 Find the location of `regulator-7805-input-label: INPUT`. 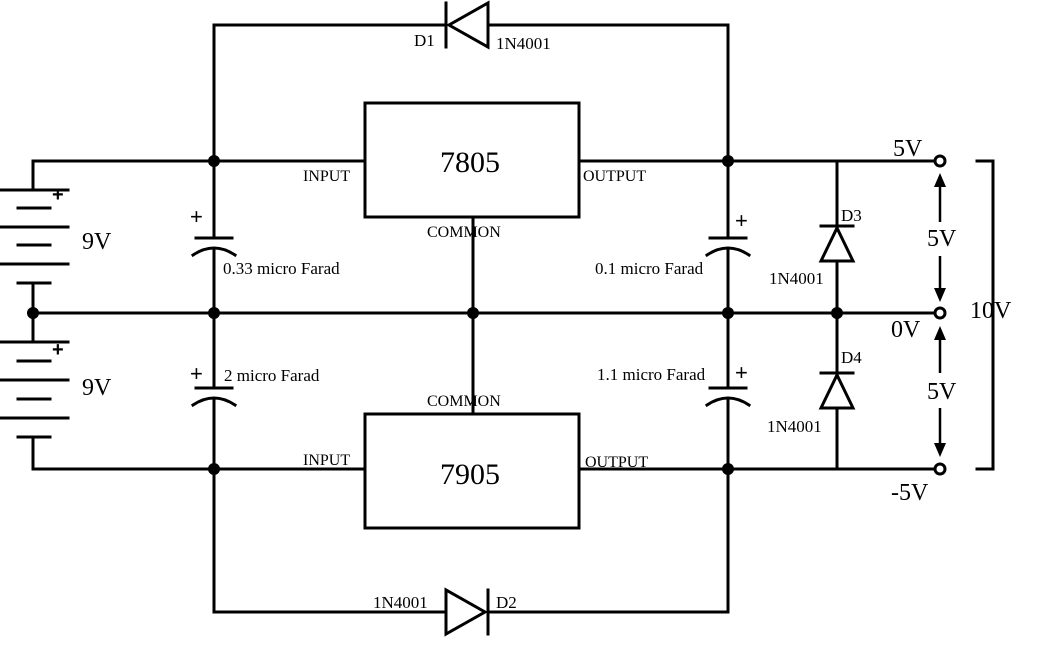

regulator-7805-input-label: INPUT is located at coordinates (326, 176).